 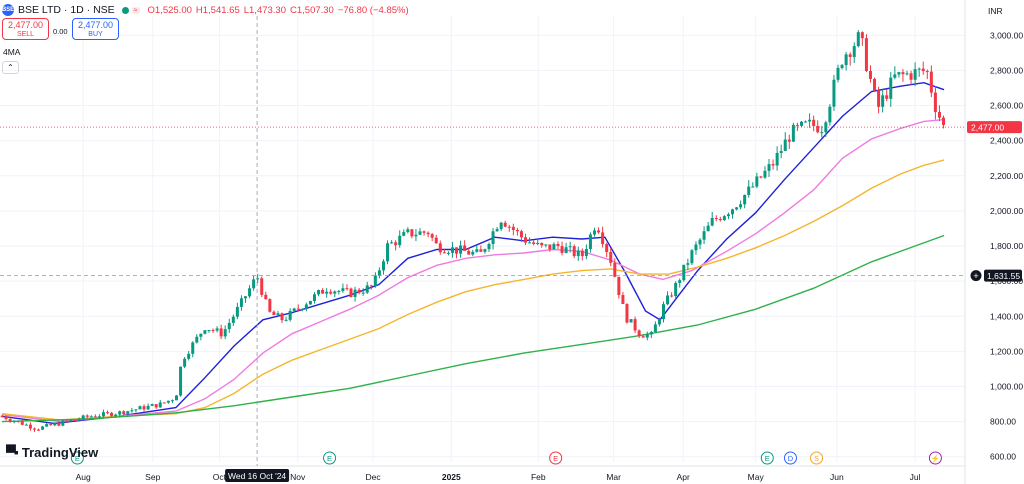 I want to click on crosshair-date-badge, so click(x=257, y=475).